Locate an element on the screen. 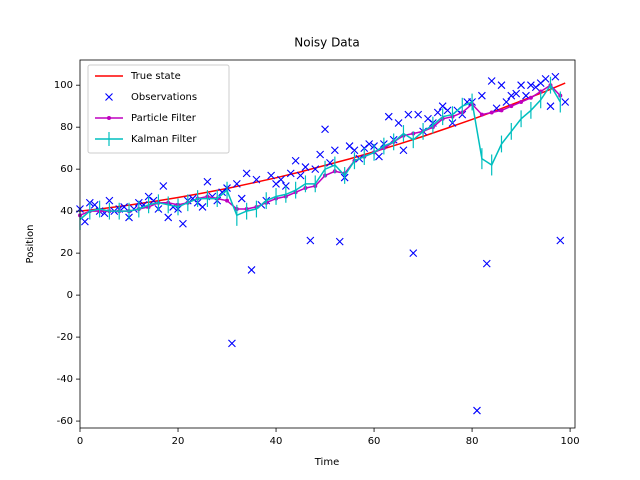 This screenshot has height=480, width=640. y-tick-label: 0 is located at coordinates (70, 295).